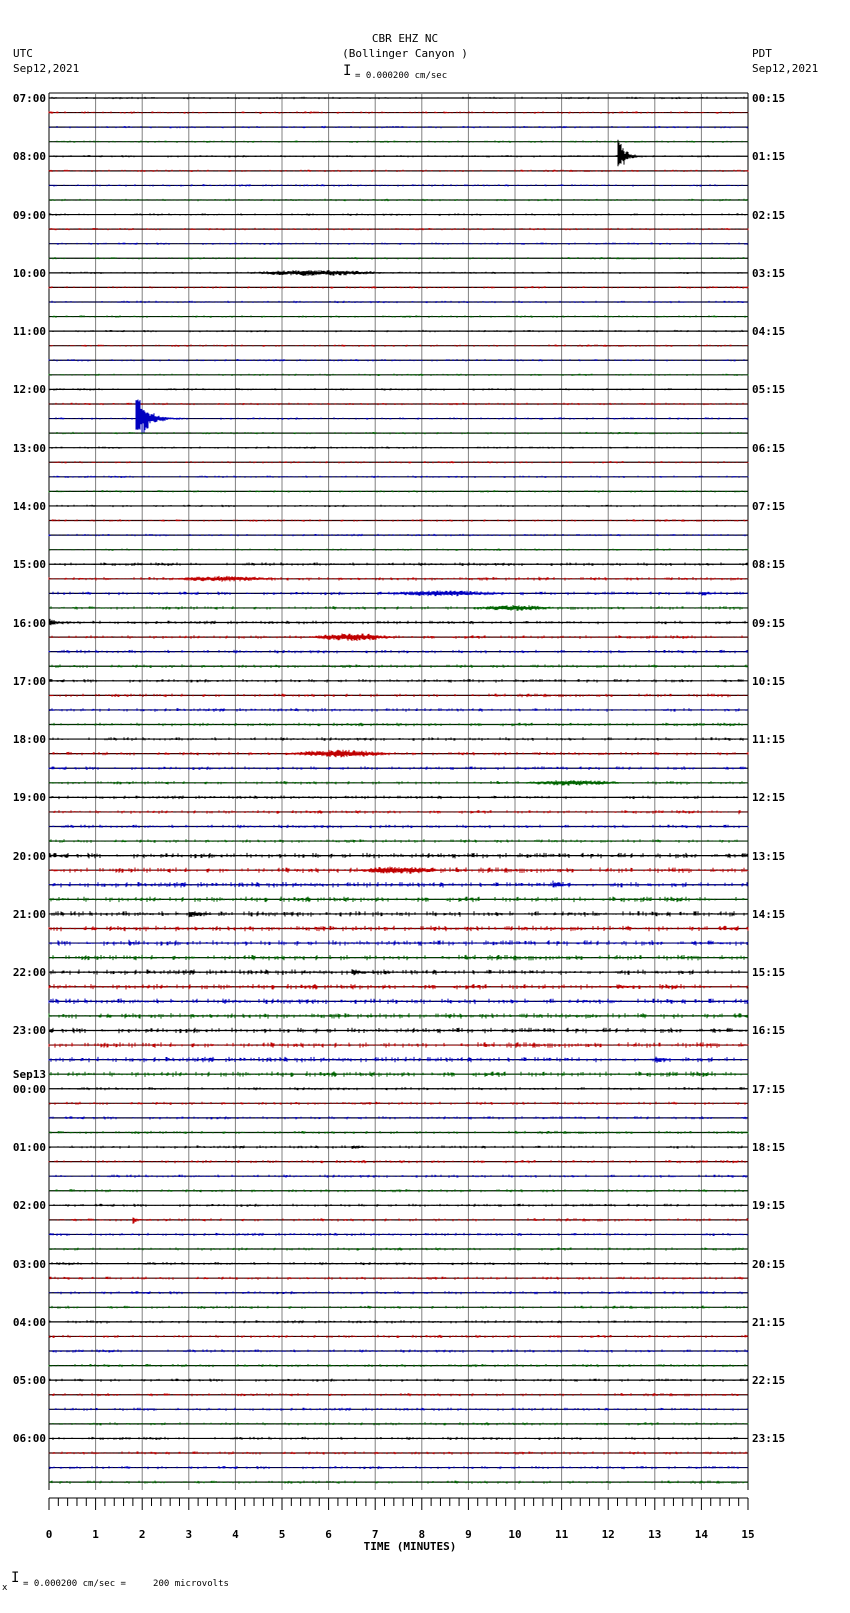  What do you see at coordinates (769, 856) in the screenshot?
I see `pdt-hour-label: 13:15` at bounding box center [769, 856].